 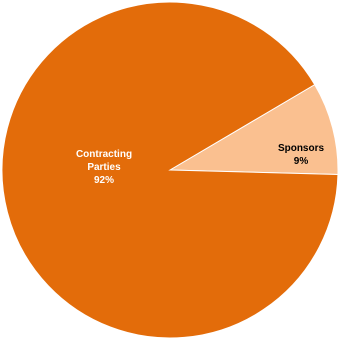 I want to click on slice-label-contracting-parties: Contracting Parties 92%, so click(x=104, y=167).